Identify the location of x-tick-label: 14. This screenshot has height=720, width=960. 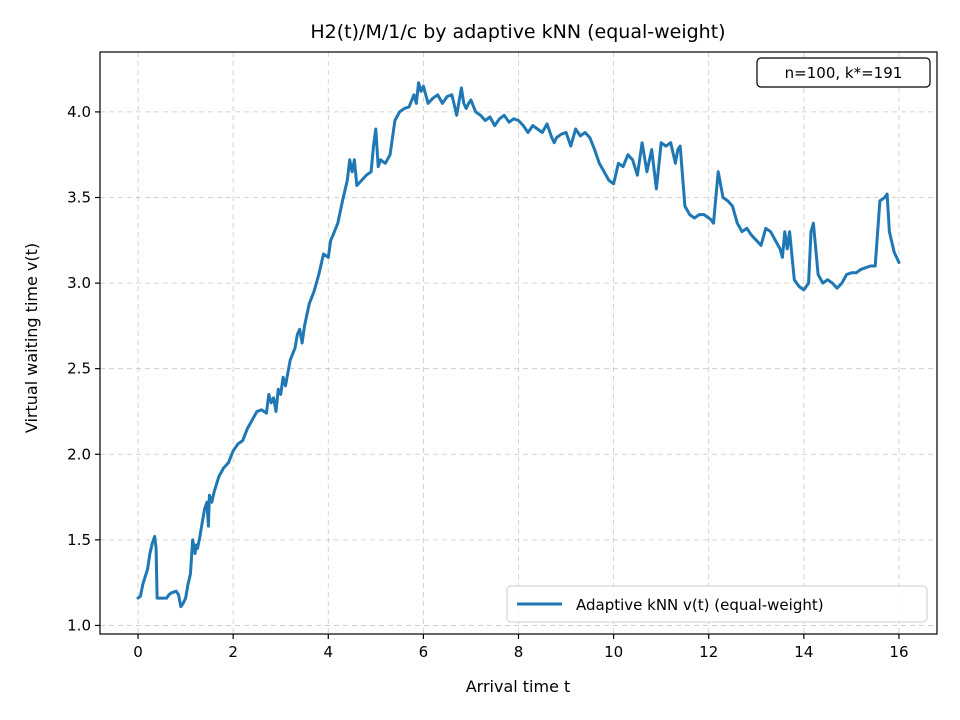
(803, 652).